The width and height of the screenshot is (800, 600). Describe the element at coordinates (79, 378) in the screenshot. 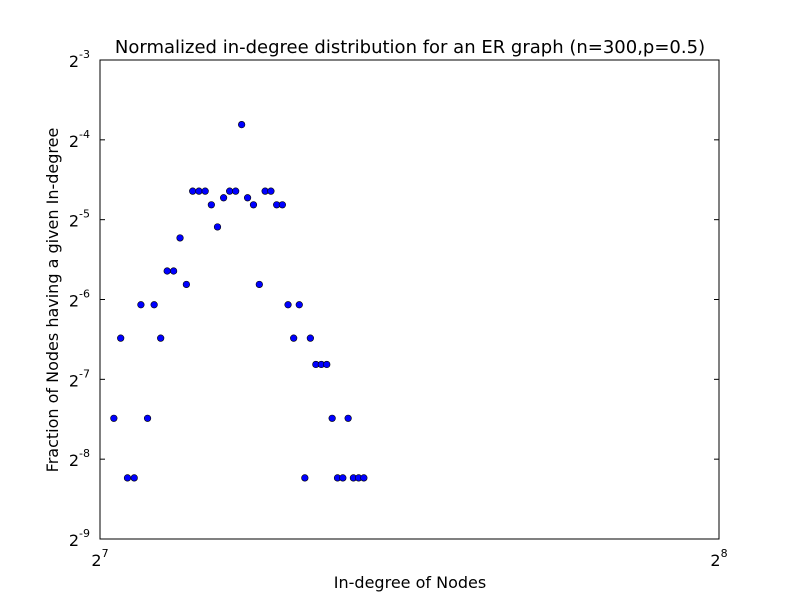

I see `y-tick-label: 2-7` at that location.